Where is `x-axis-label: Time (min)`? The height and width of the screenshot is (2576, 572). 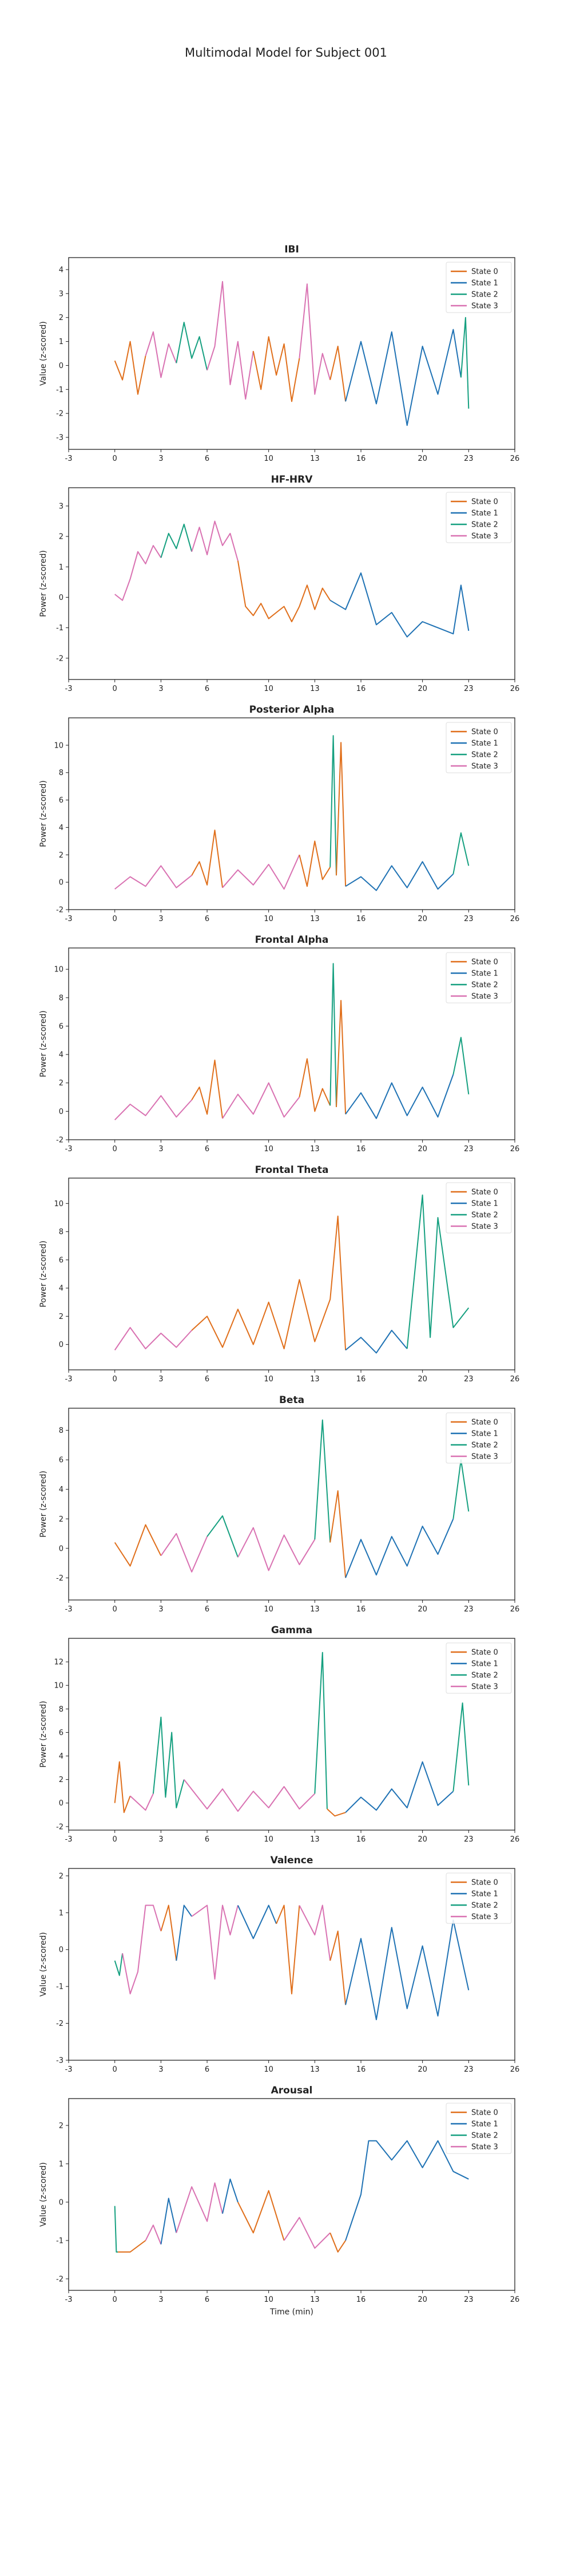
x-axis-label: Time (min) is located at coordinates (291, 2312).